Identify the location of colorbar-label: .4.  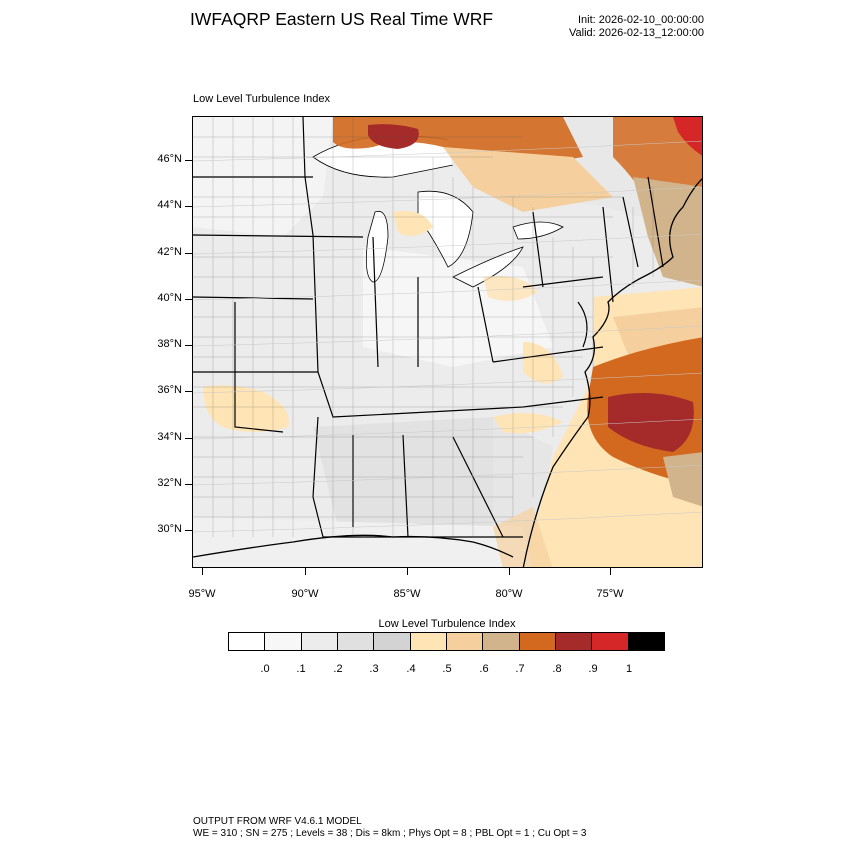
(411, 669).